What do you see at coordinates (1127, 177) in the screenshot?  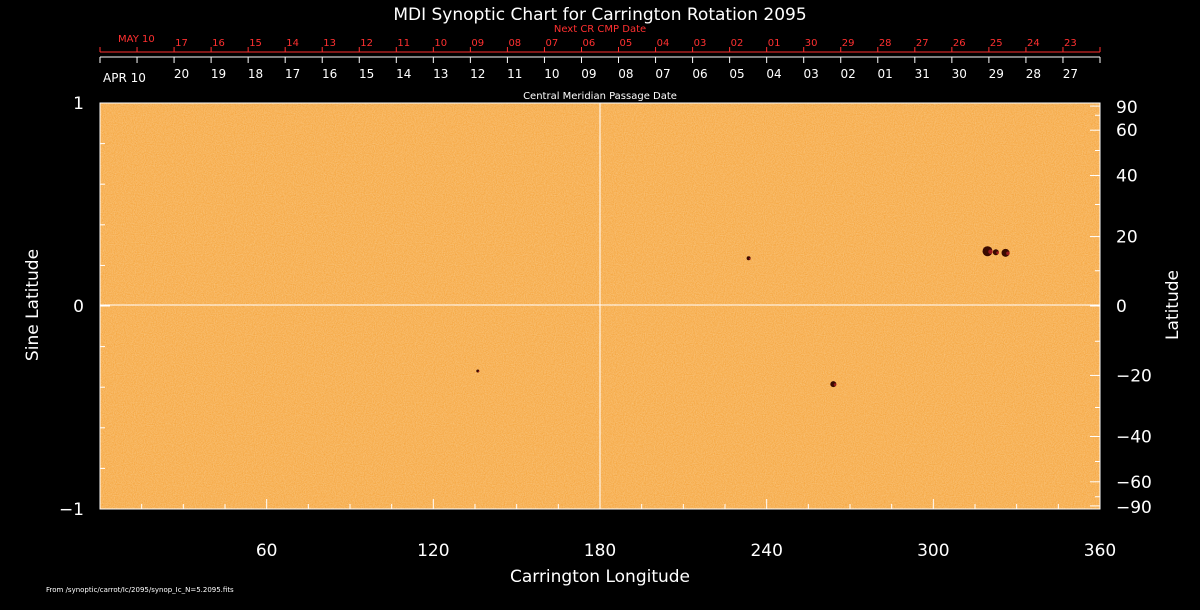 I see `y-right-tick-label: 40` at bounding box center [1127, 177].